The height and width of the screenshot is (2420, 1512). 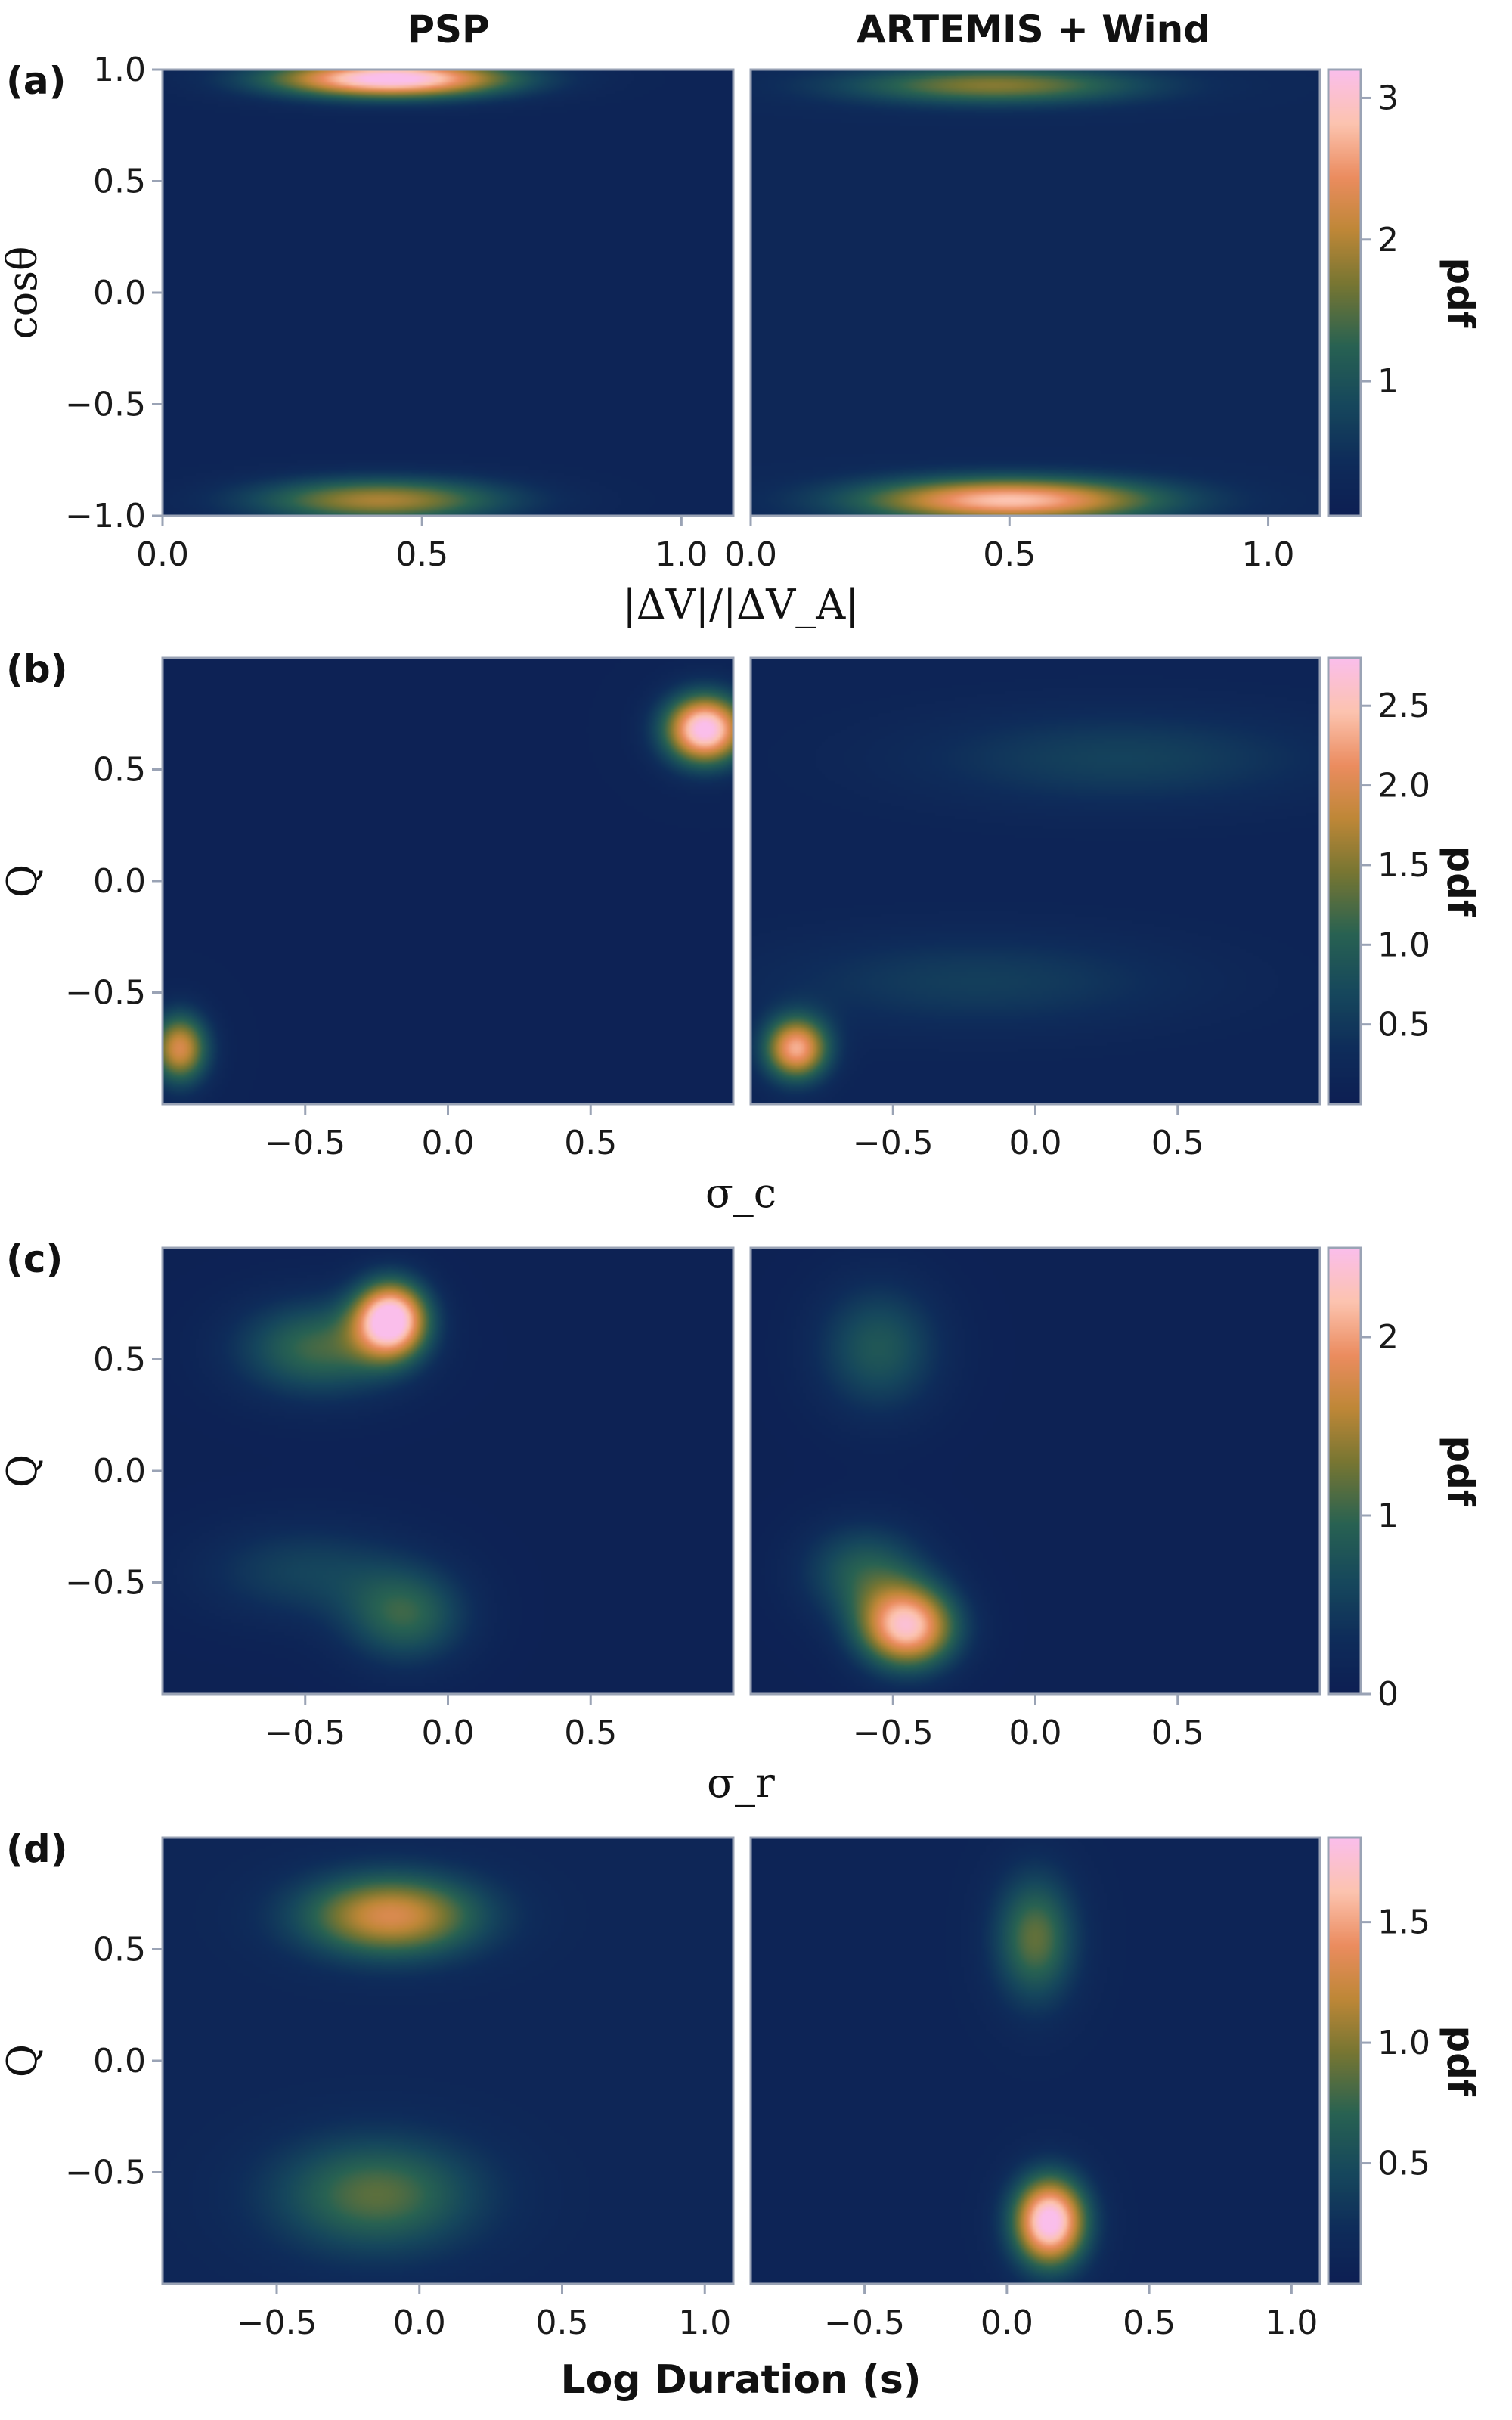 I want to click on colorbar: 0.5 1.0 1.5 pdf, so click(x=1405, y=2060).